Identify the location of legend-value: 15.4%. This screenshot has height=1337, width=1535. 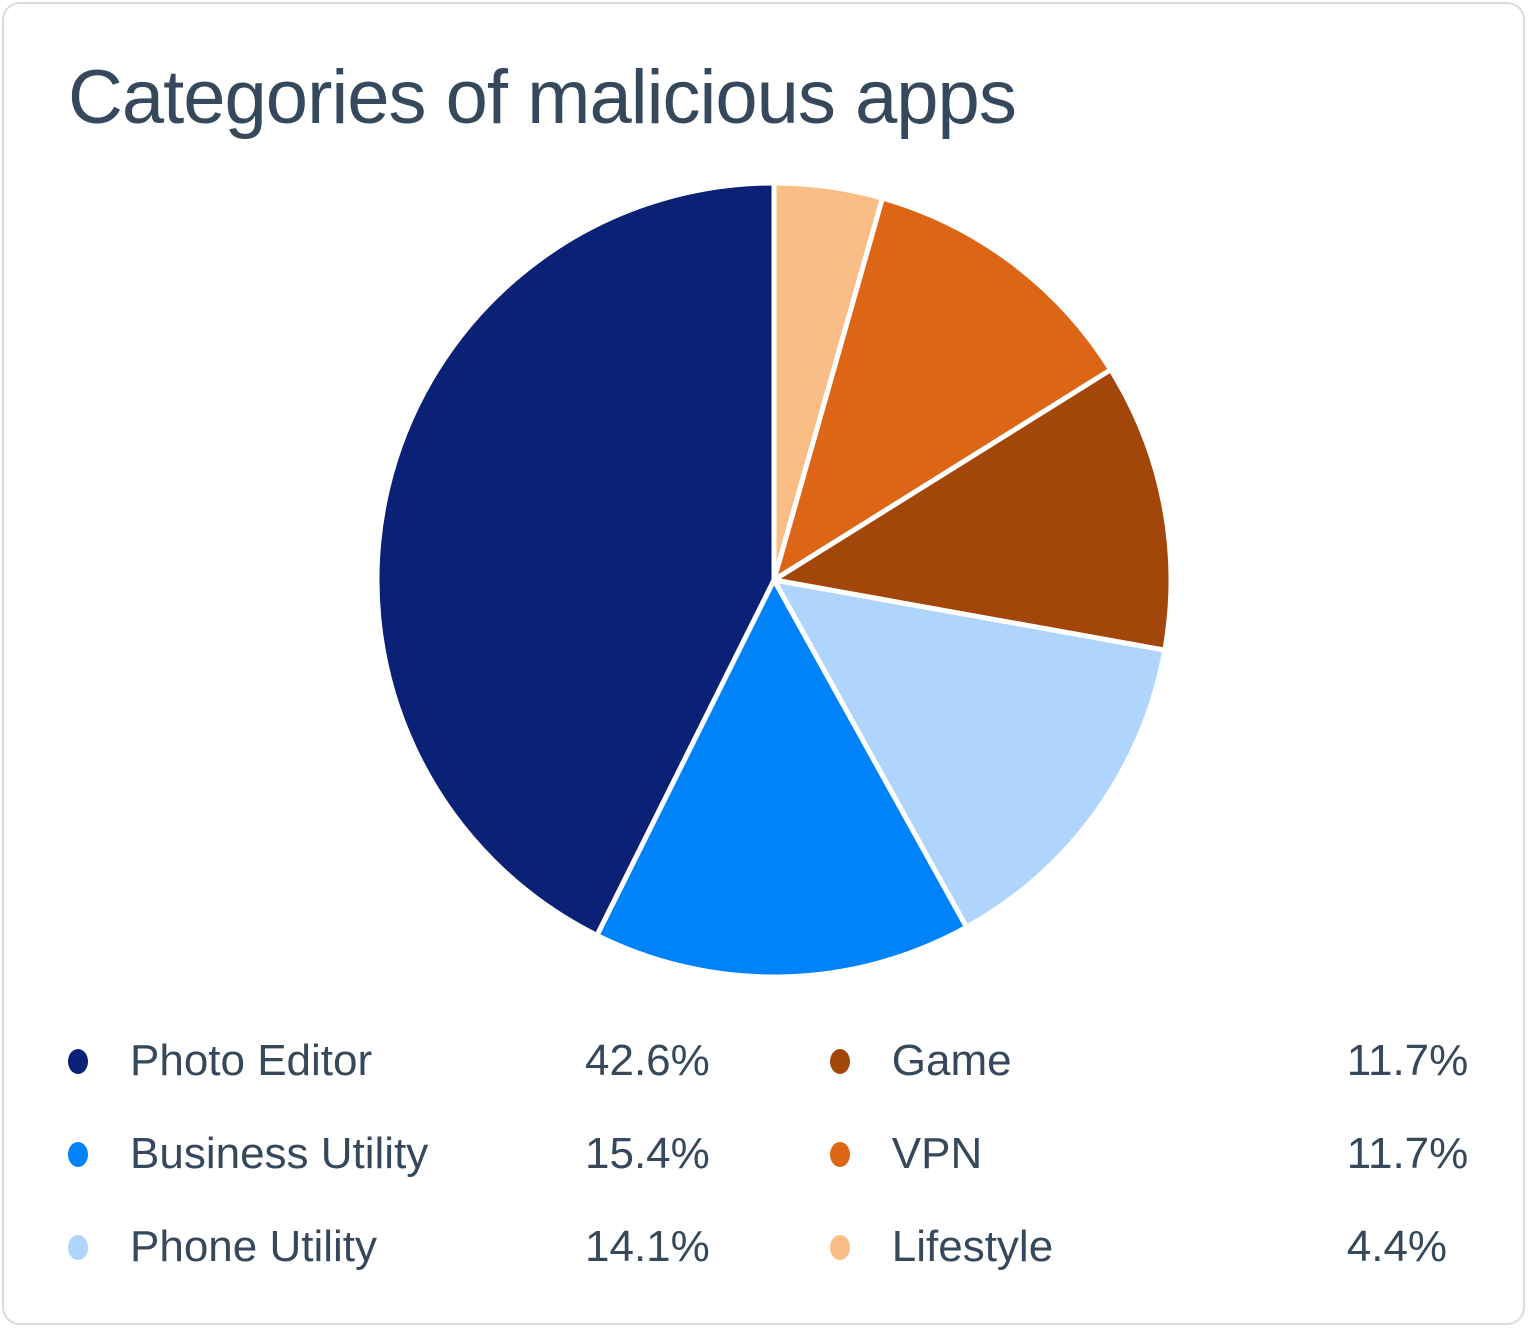
(647, 1153).